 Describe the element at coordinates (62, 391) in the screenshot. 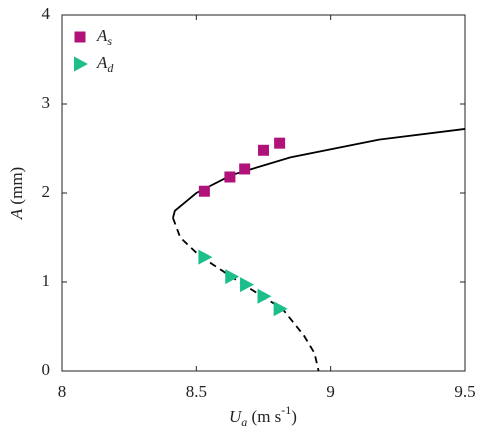

I see `x-tick-label: 8` at that location.